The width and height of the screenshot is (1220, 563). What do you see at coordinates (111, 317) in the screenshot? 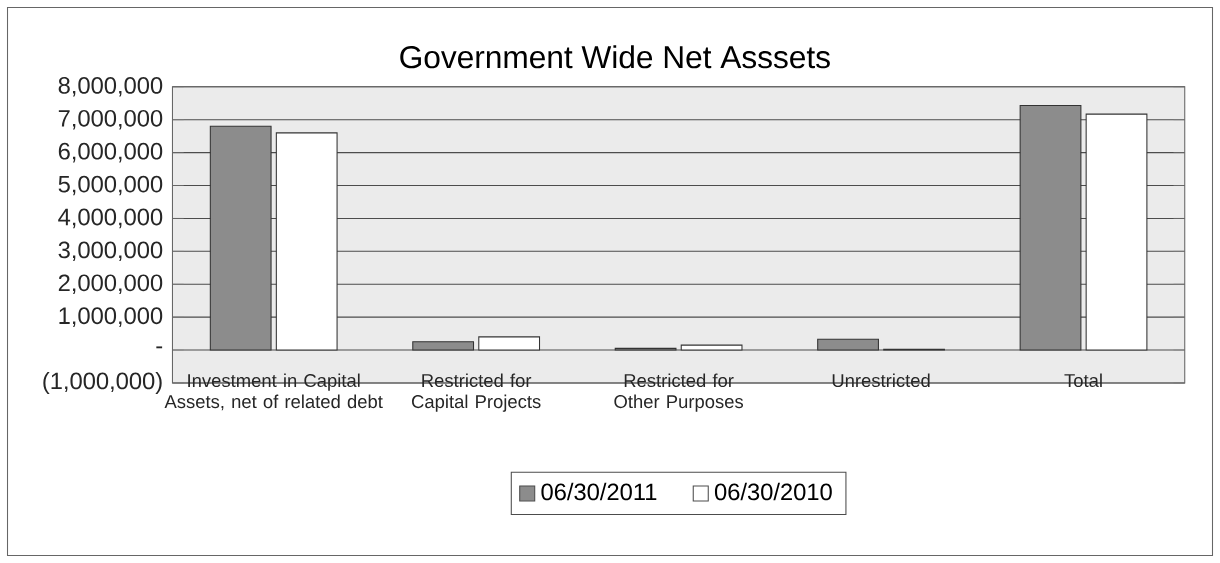
I see `y-tick-label: 1,000,000` at bounding box center [111, 317].